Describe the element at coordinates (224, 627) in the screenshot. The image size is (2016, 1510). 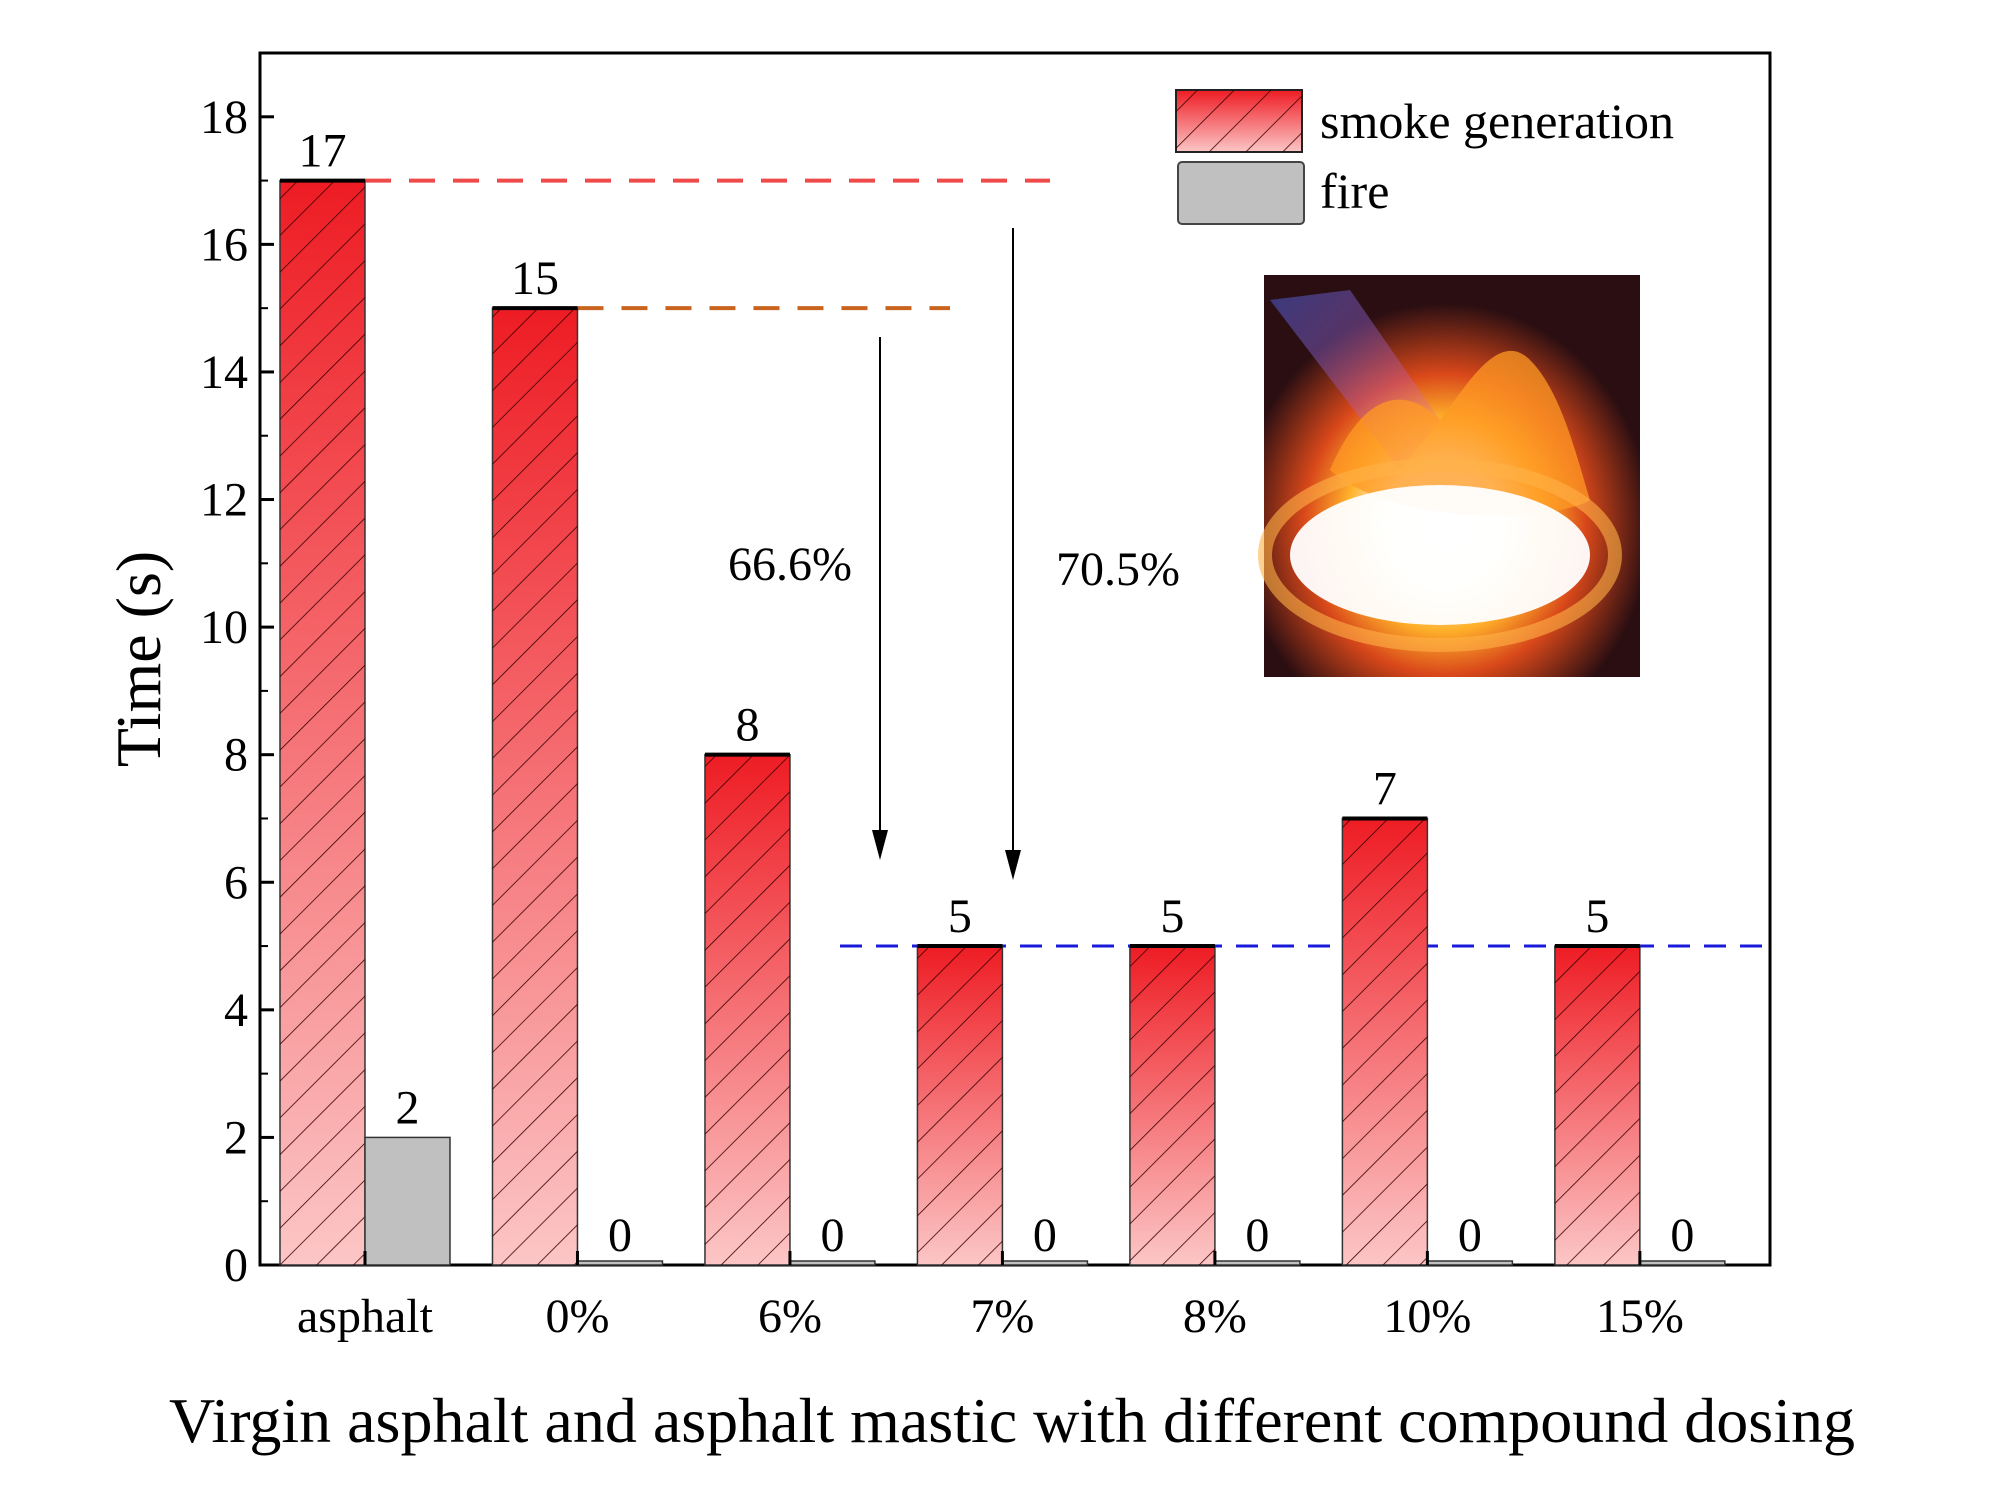
I see `y-tick-label: 10` at that location.